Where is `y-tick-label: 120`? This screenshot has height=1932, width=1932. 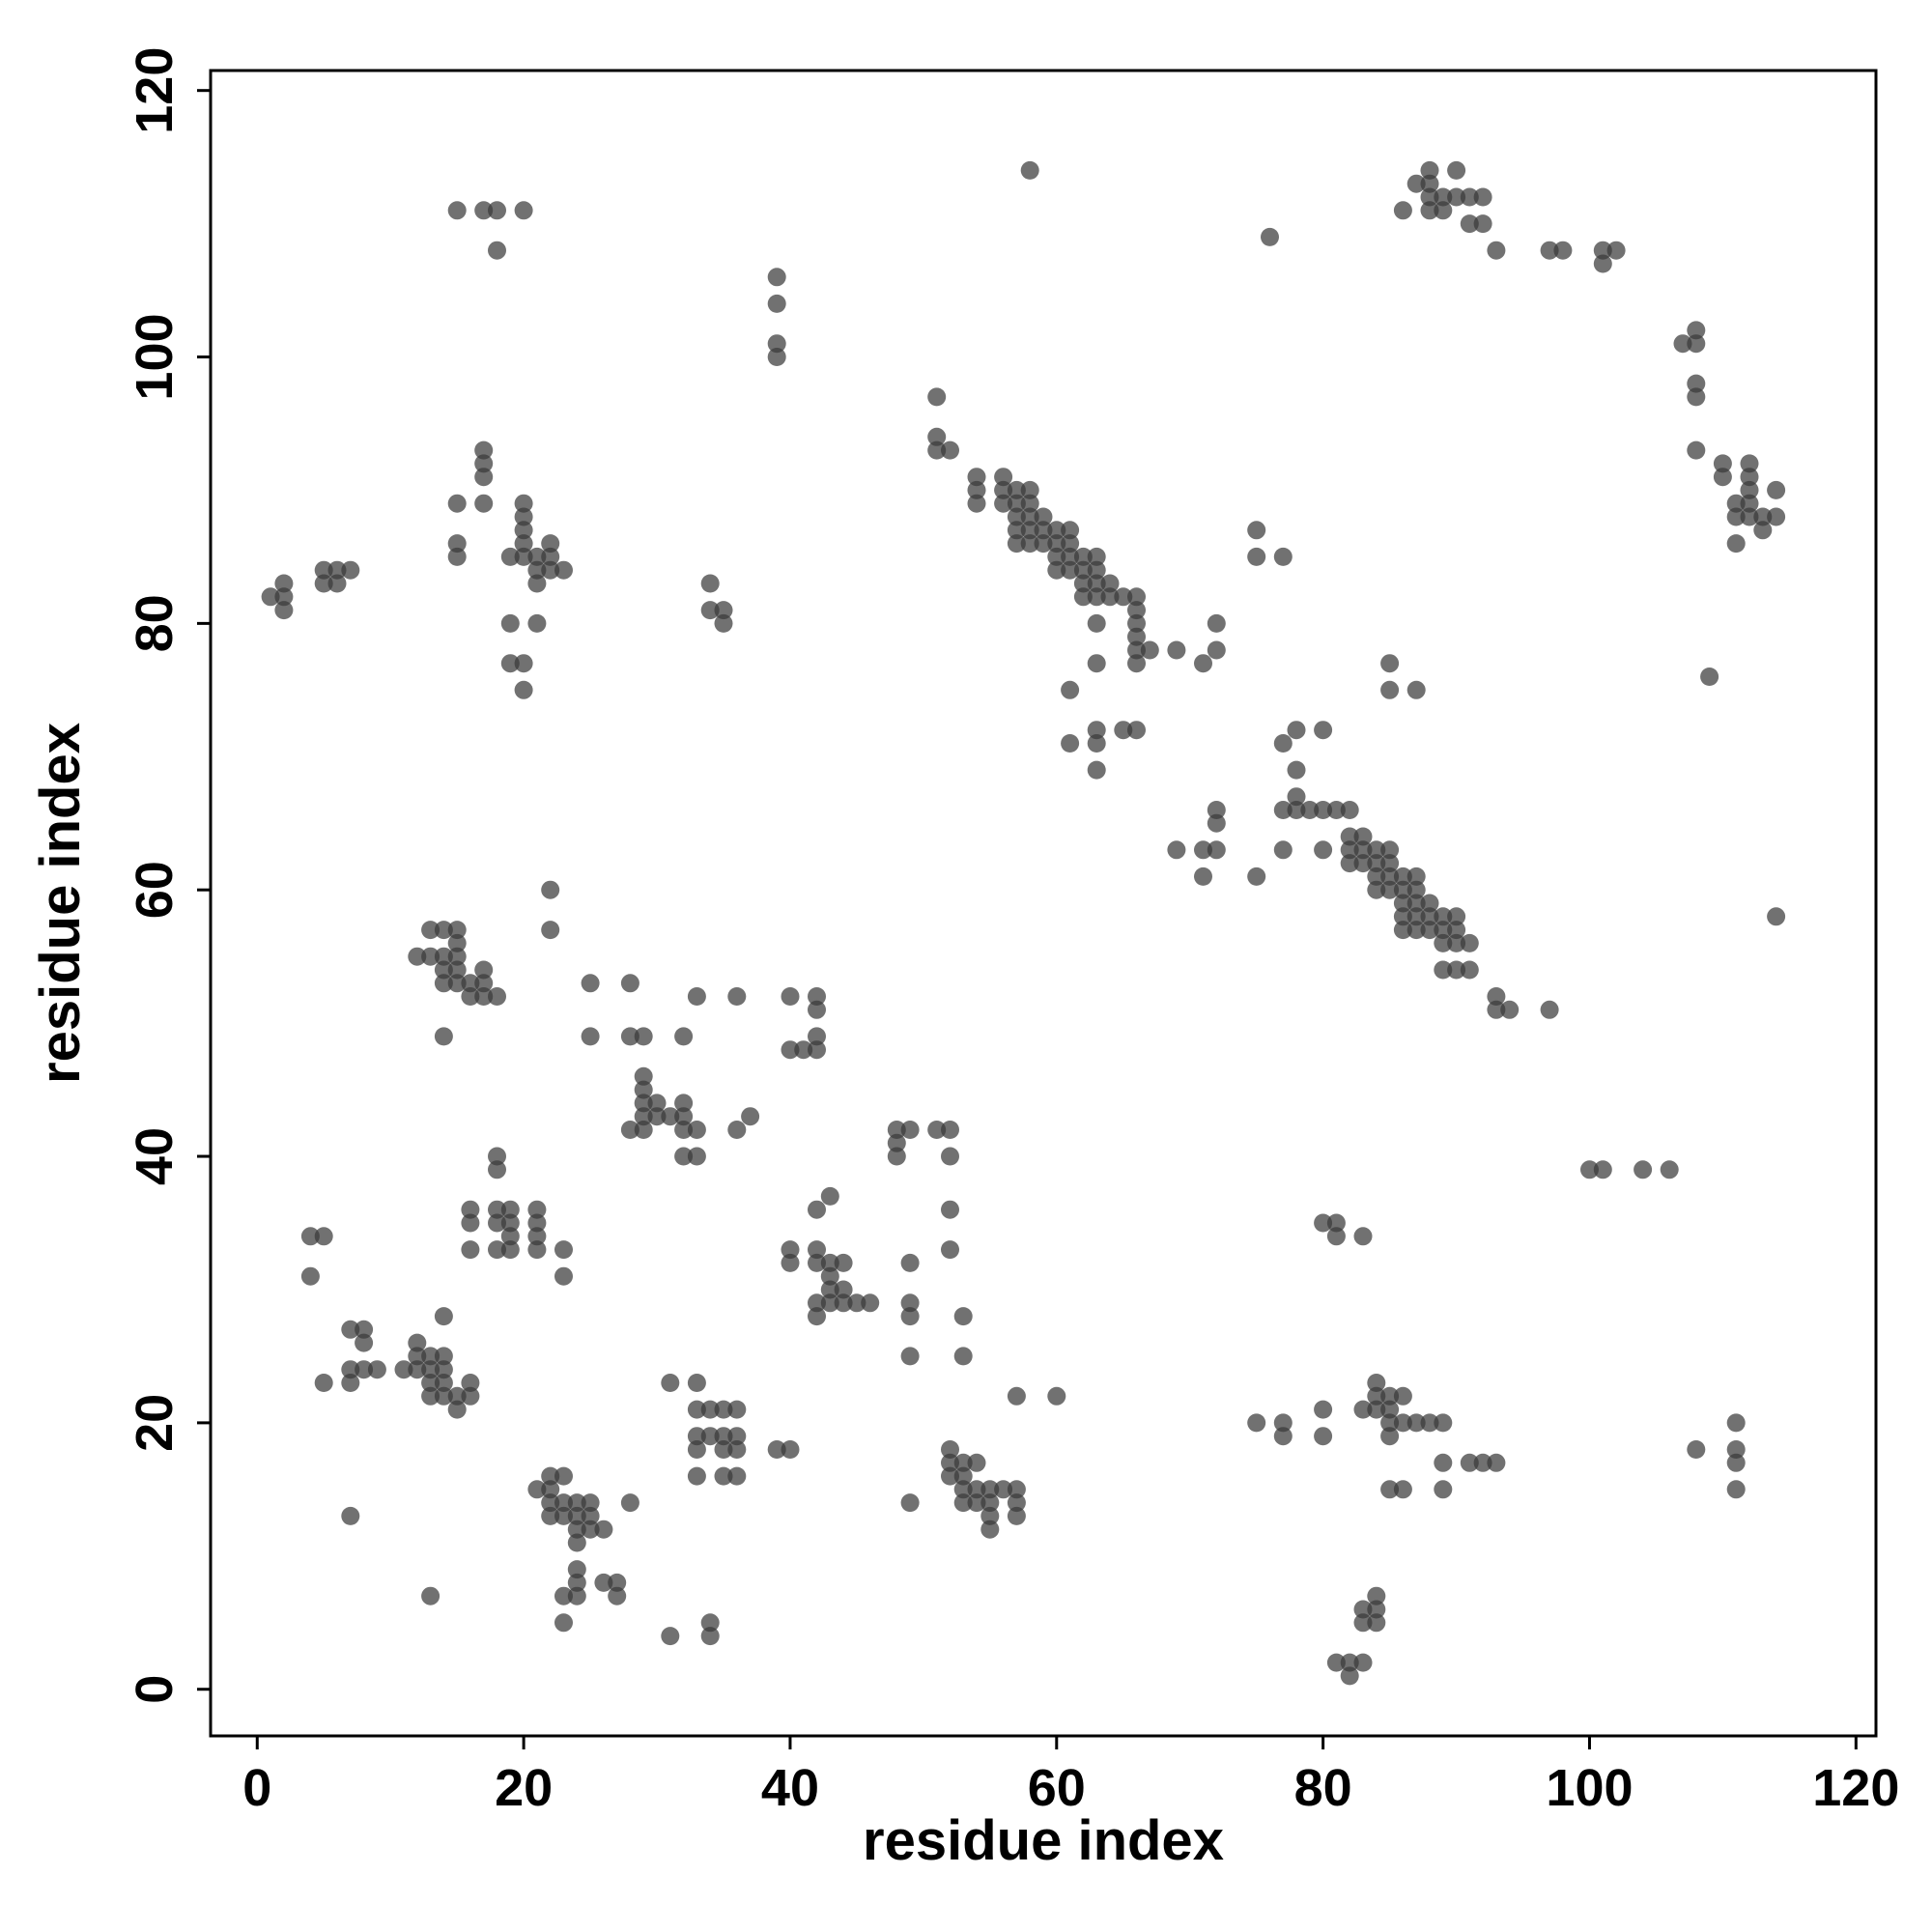 y-tick-label: 120 is located at coordinates (155, 90).